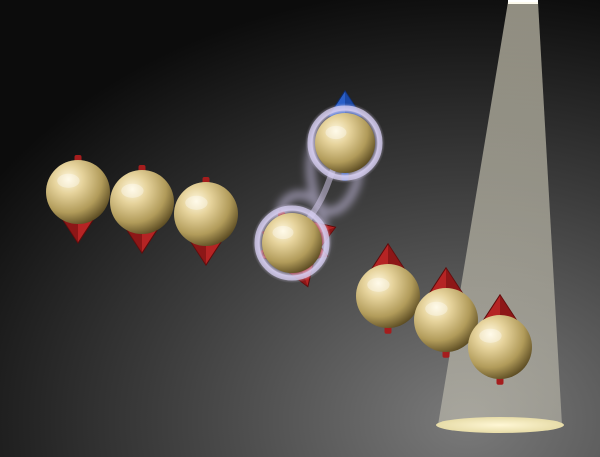 The width and height of the screenshot is (600, 457). I want to click on spin-1-sphere, so click(78, 192).